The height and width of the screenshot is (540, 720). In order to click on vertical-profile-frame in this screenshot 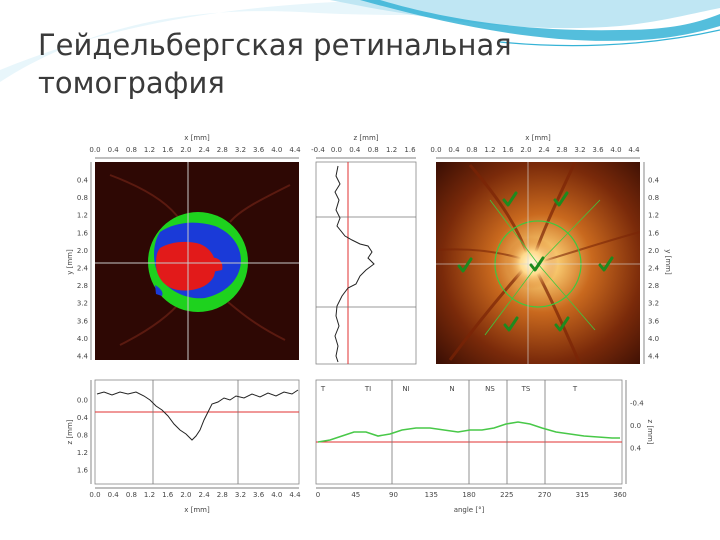, I will do `click(366, 263)`.